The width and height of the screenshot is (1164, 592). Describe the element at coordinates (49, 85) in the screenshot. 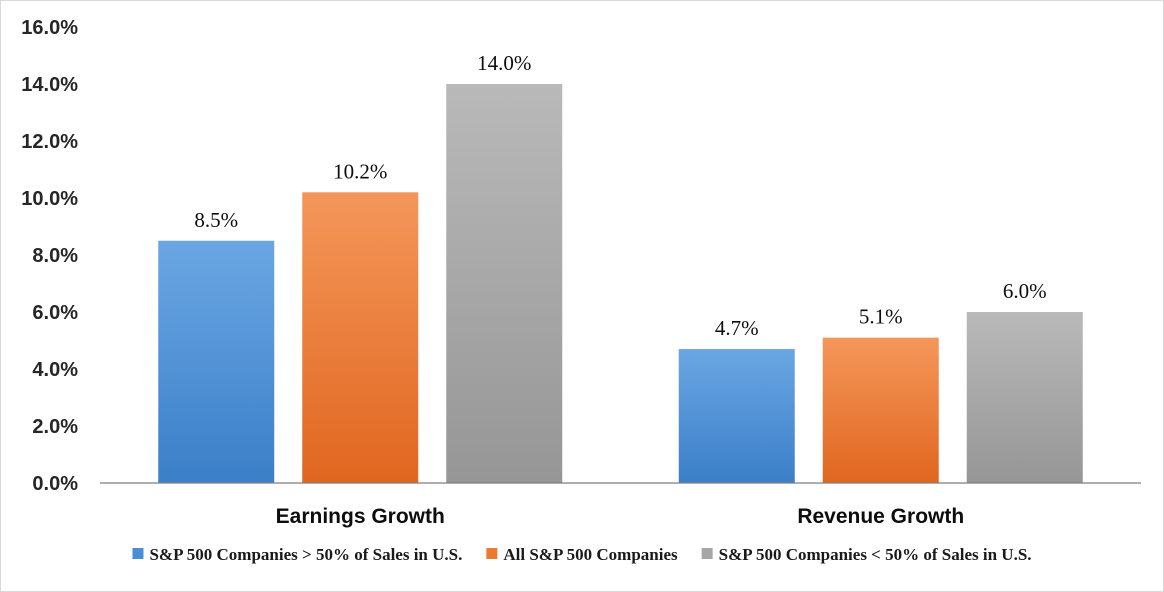

I see `y-tick-label: 14.0%` at that location.